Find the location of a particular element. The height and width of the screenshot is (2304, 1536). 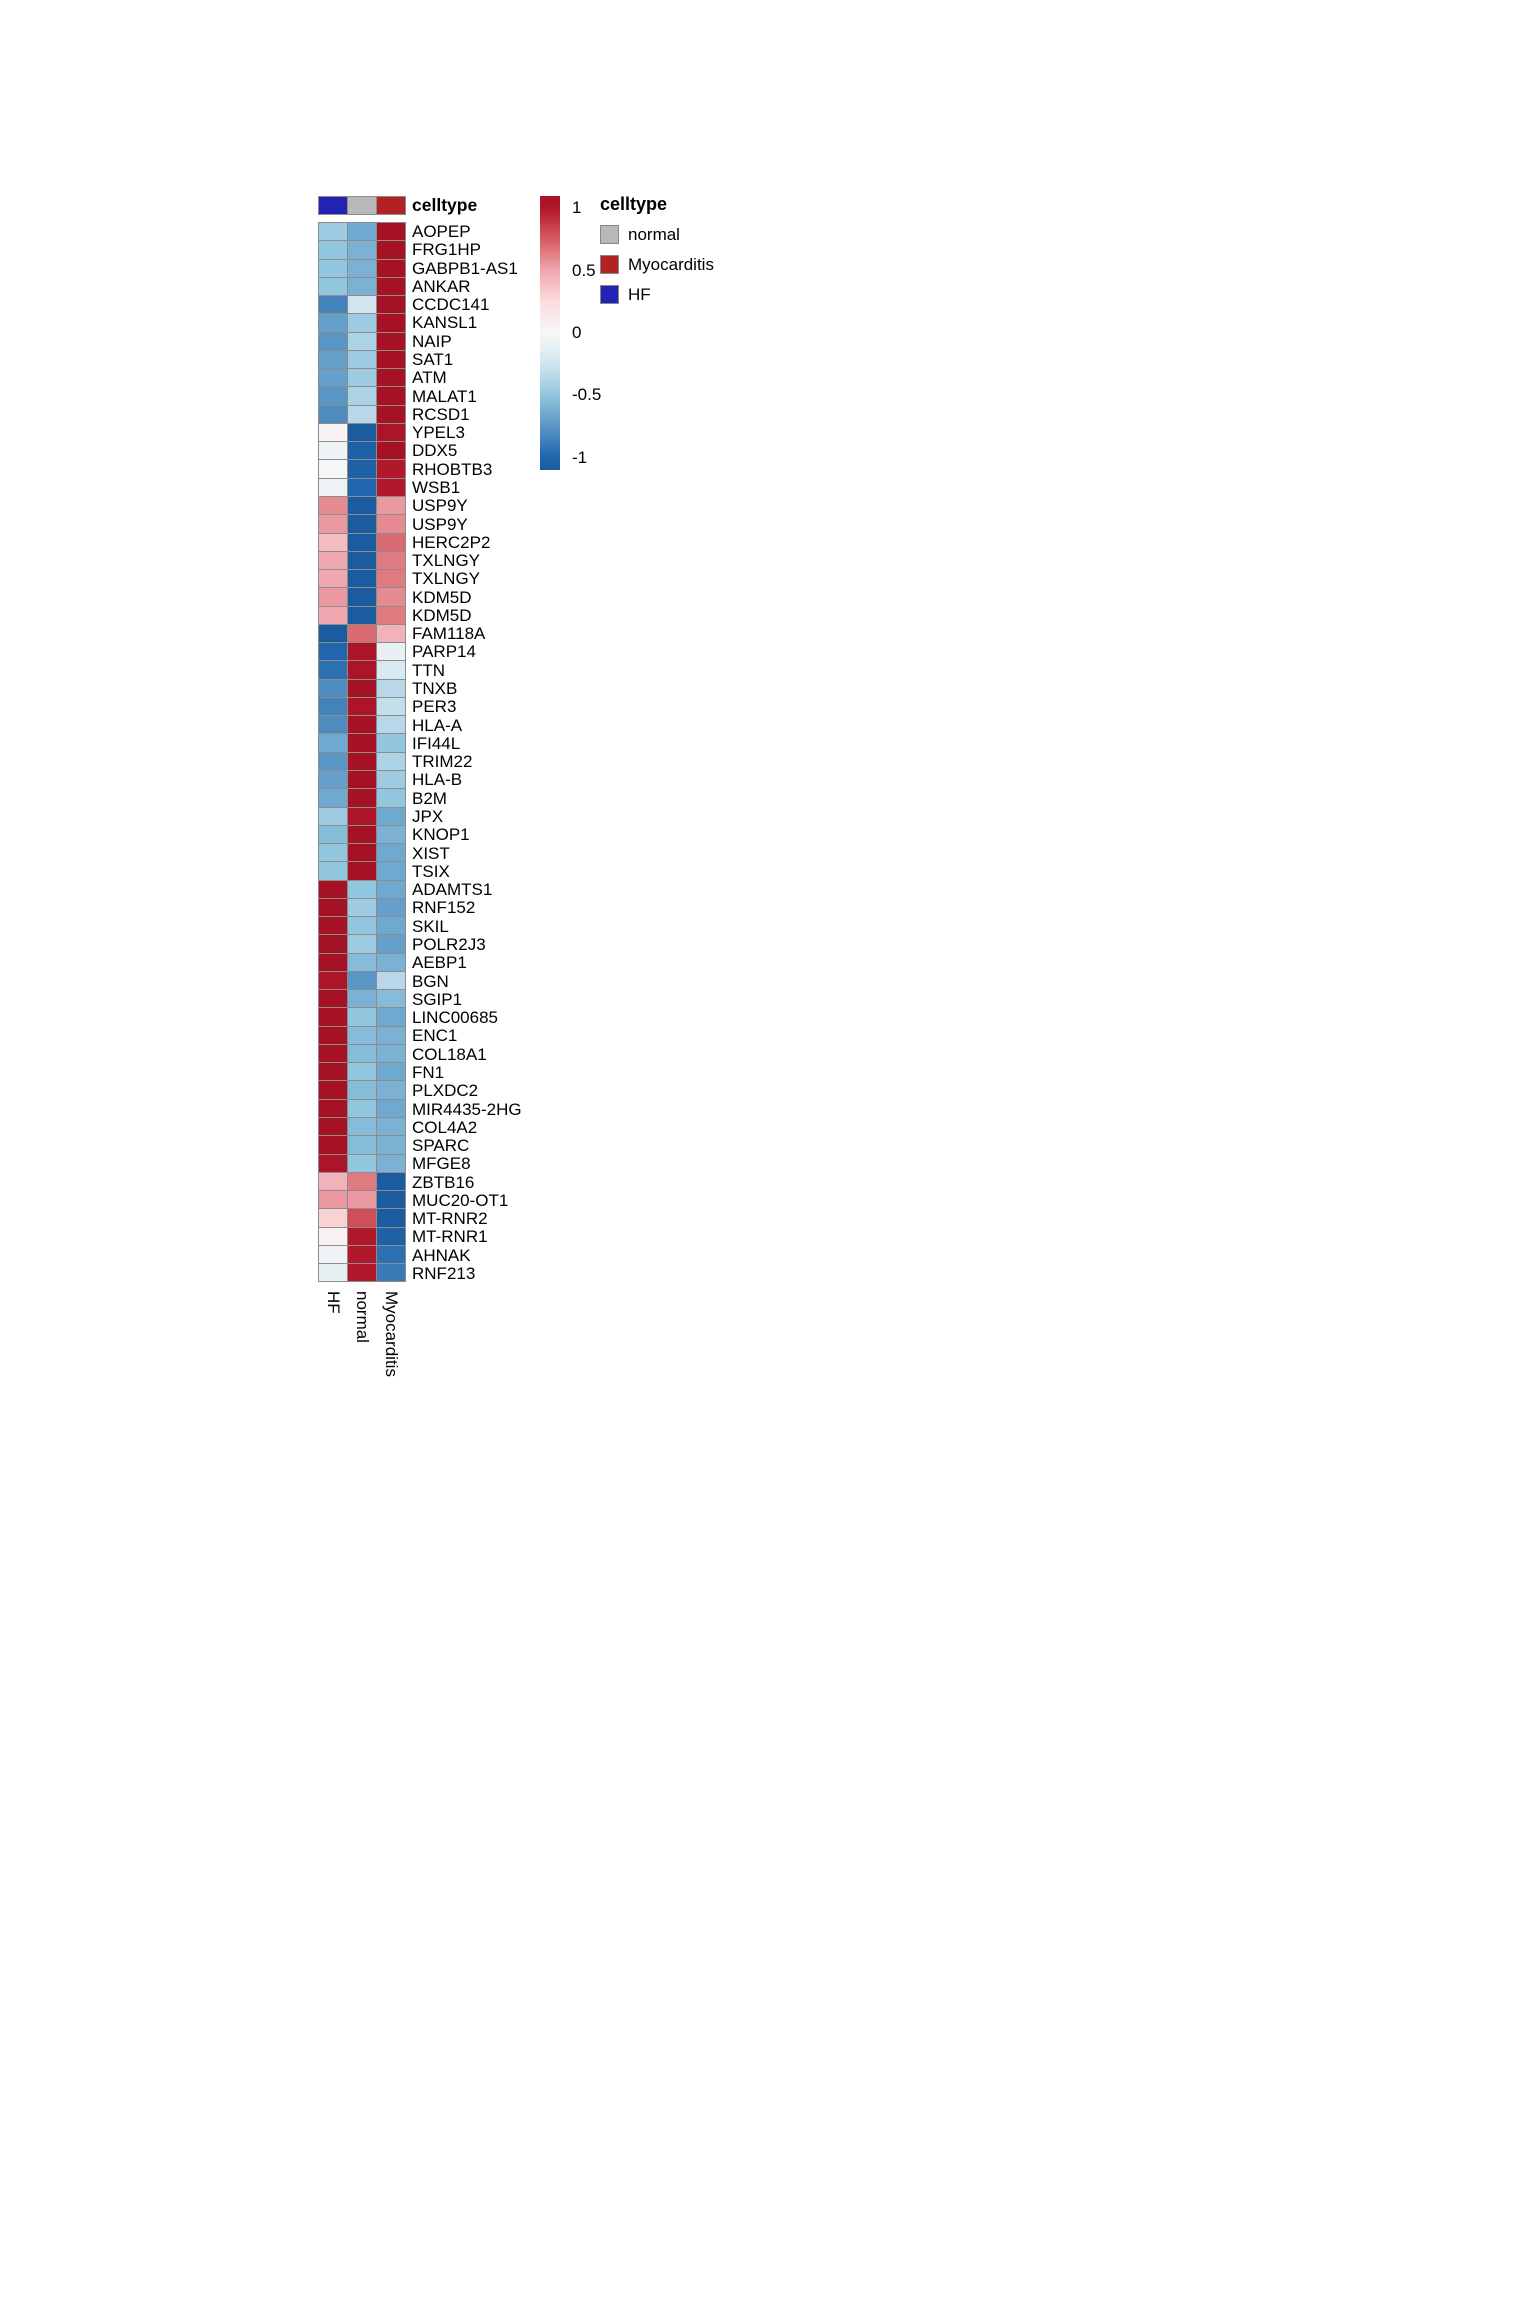

gene-label: TTN is located at coordinates (429, 670).